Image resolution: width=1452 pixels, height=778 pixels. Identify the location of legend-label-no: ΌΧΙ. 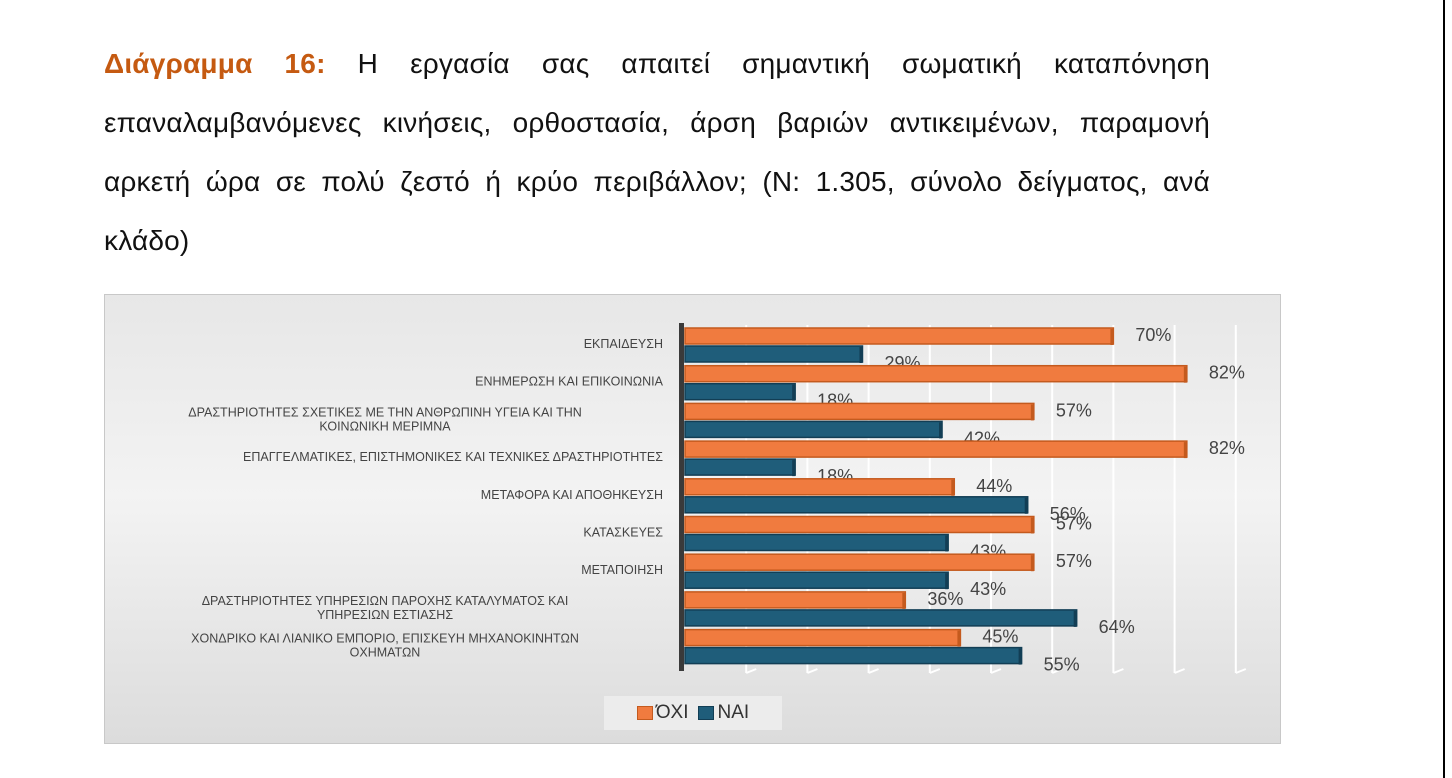
(672, 712).